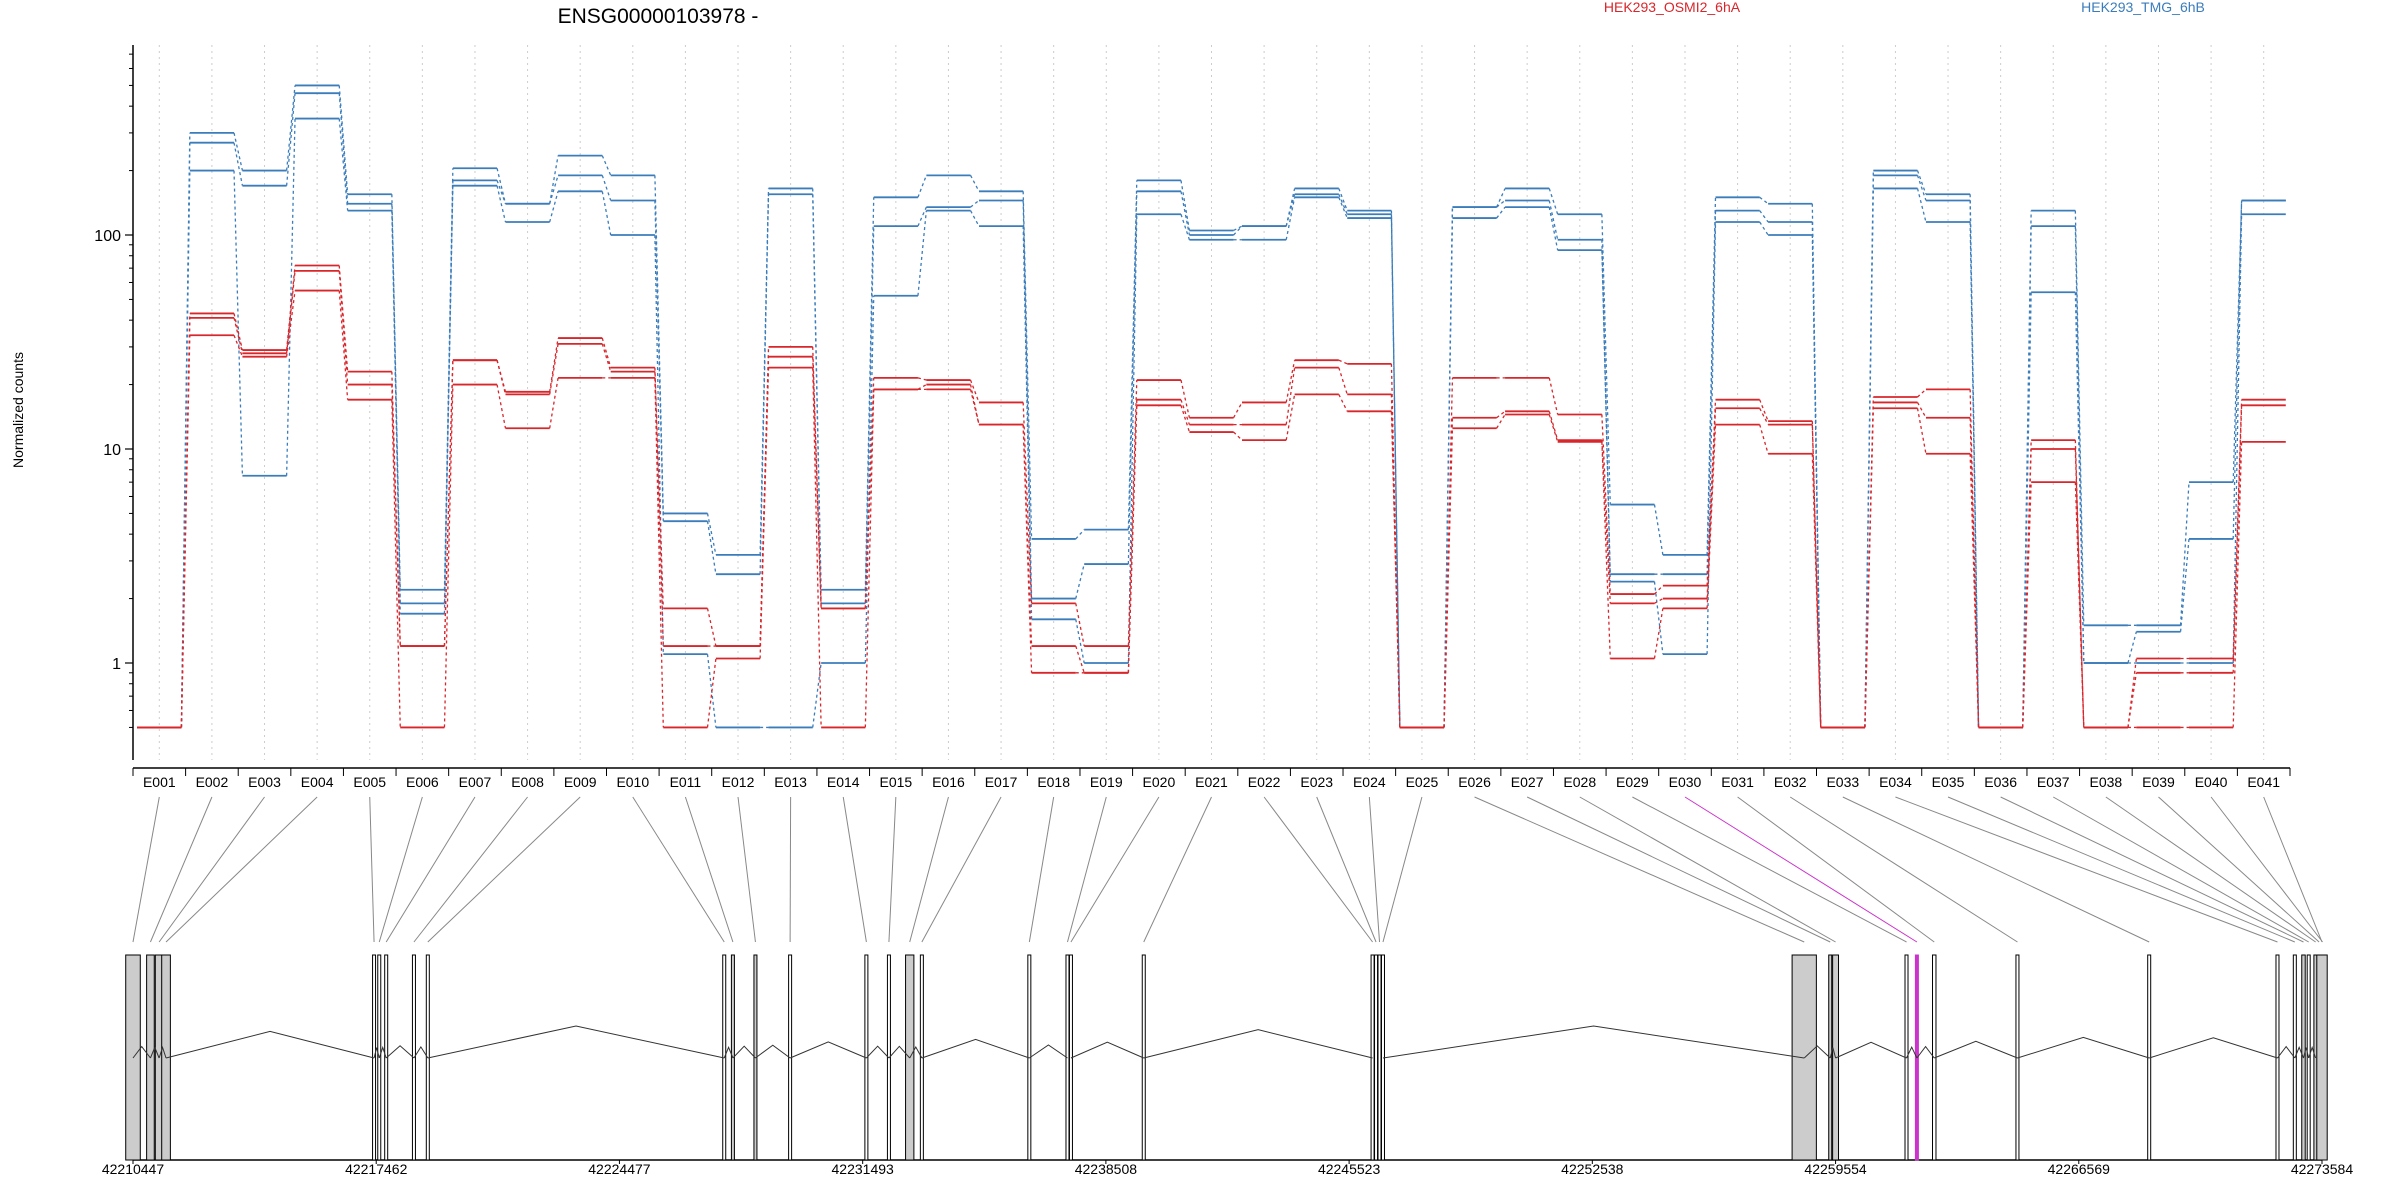 The image size is (2400, 1200). What do you see at coordinates (116, 664) in the screenshot?
I see `y-tick-label: 1` at bounding box center [116, 664].